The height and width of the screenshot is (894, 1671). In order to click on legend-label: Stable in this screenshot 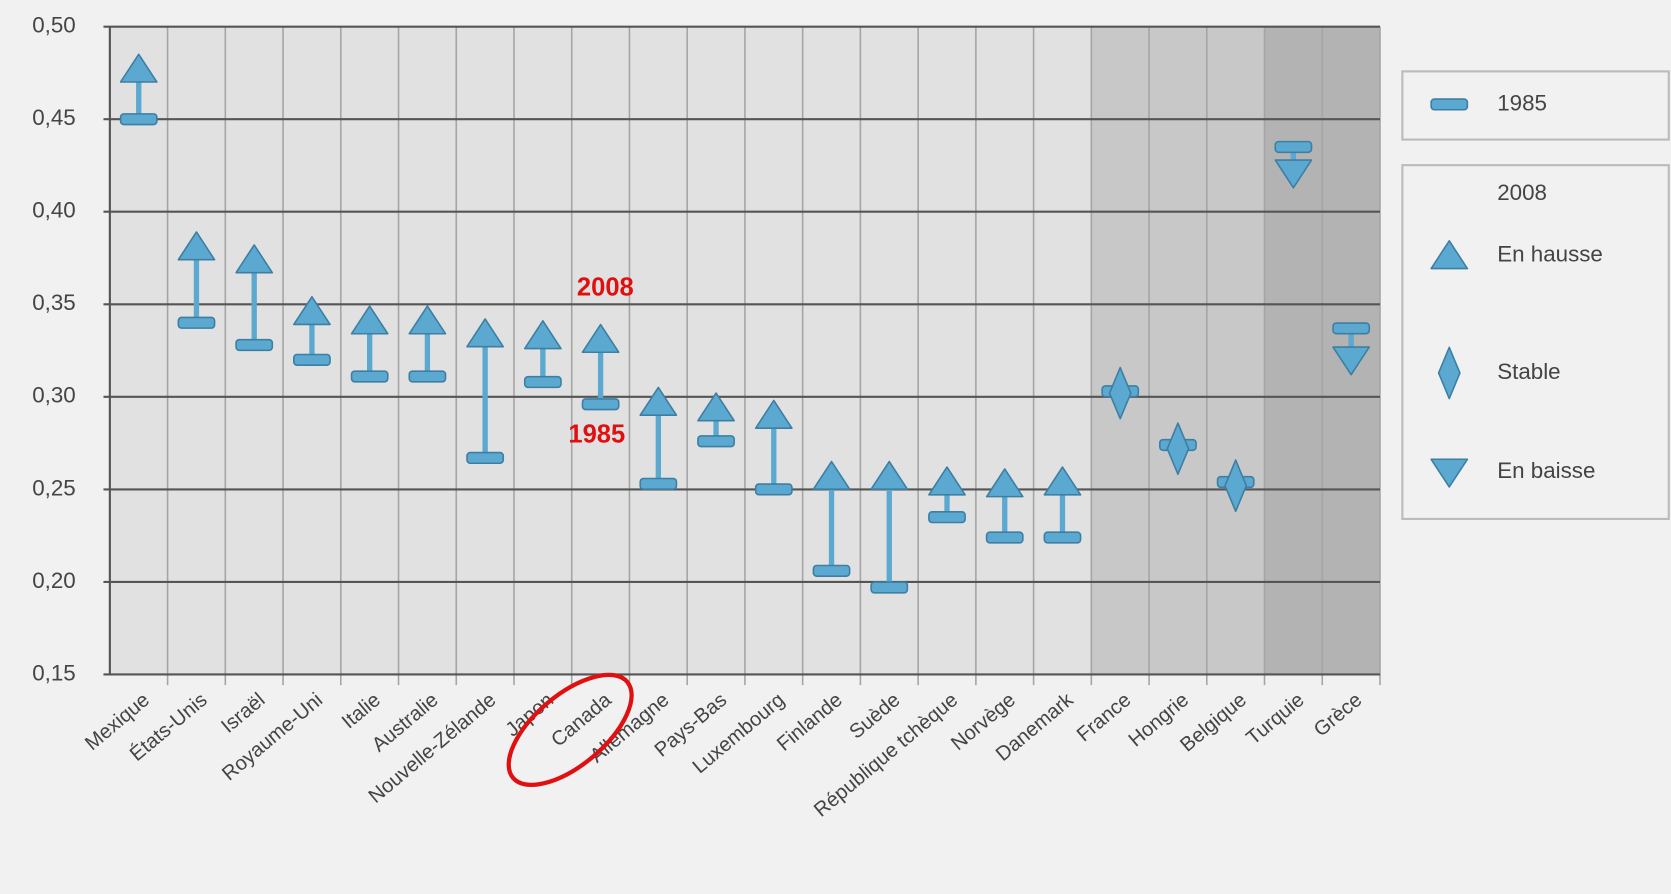, I will do `click(1528, 371)`.